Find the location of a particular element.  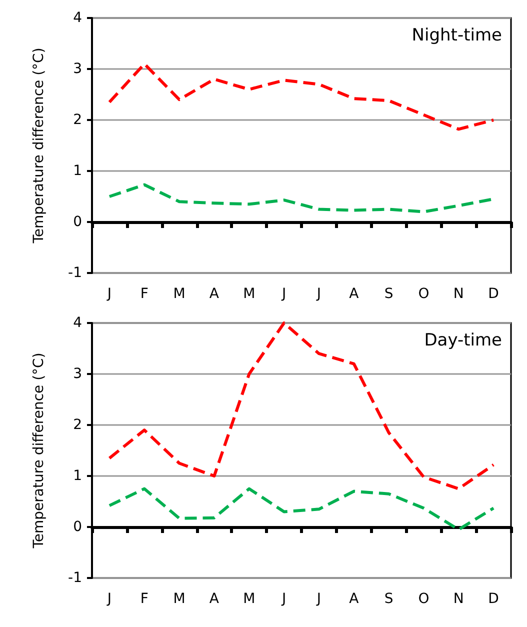

text: Day-time is located at coordinates (463, 340).